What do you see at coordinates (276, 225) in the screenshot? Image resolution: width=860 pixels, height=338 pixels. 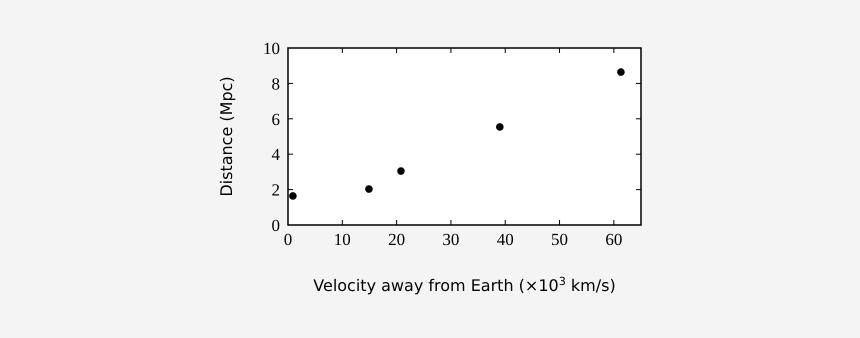 I see `y-tick-label: 0` at bounding box center [276, 225].